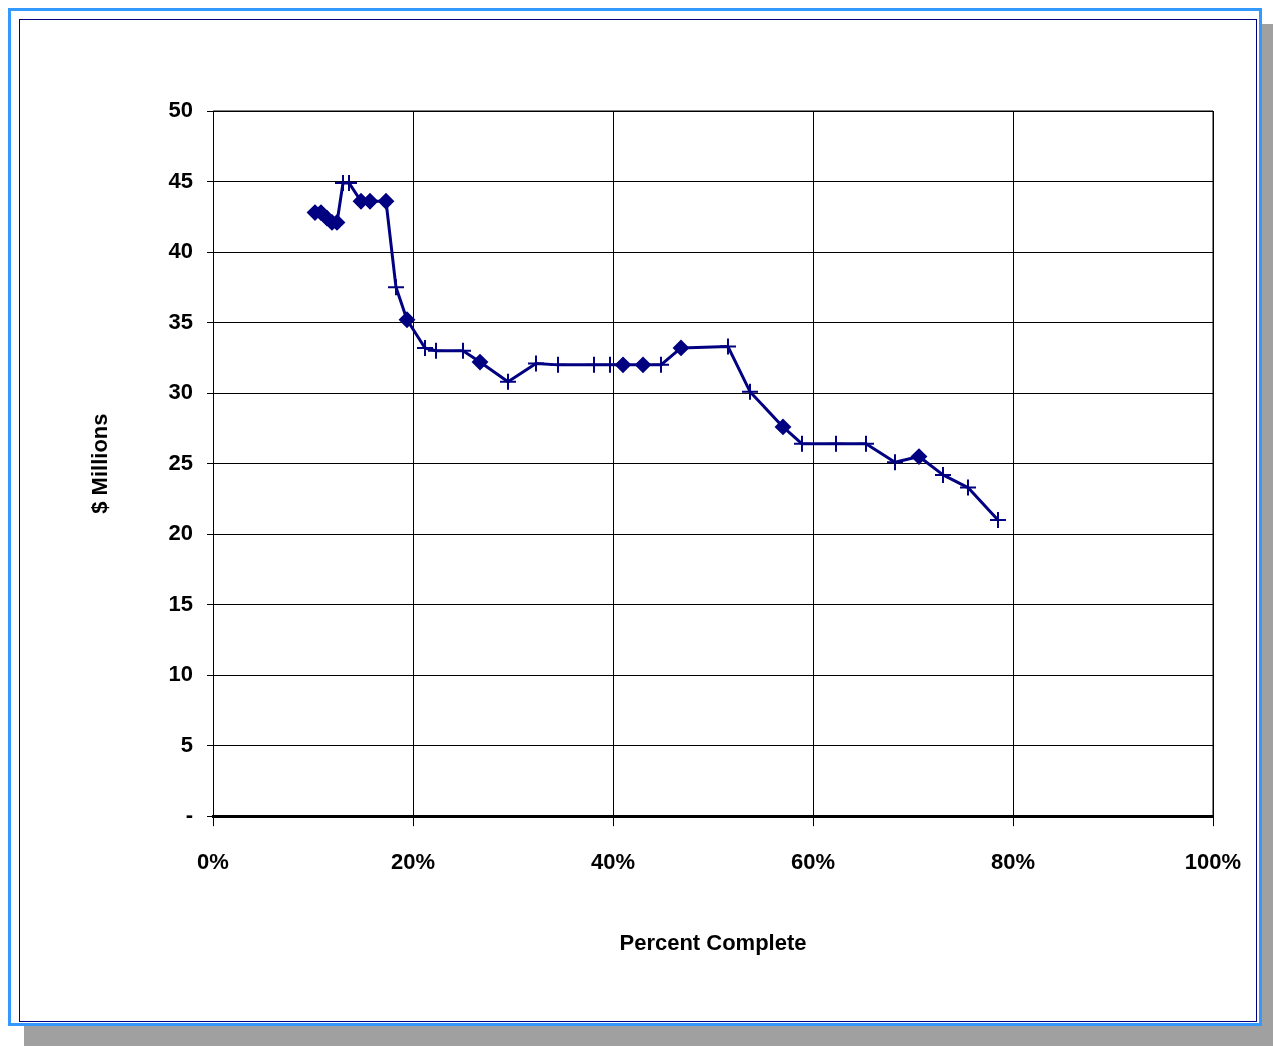 This screenshot has width=1273, height=1047. I want to click on x-tick-label: 60%, so click(813, 862).